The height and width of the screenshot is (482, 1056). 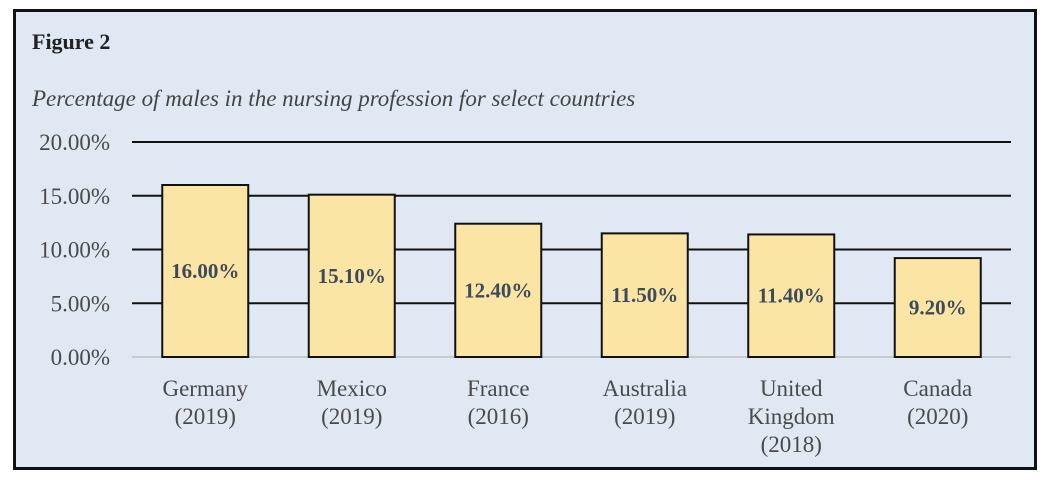 I want to click on data-label: 15.10%, so click(x=352, y=276).